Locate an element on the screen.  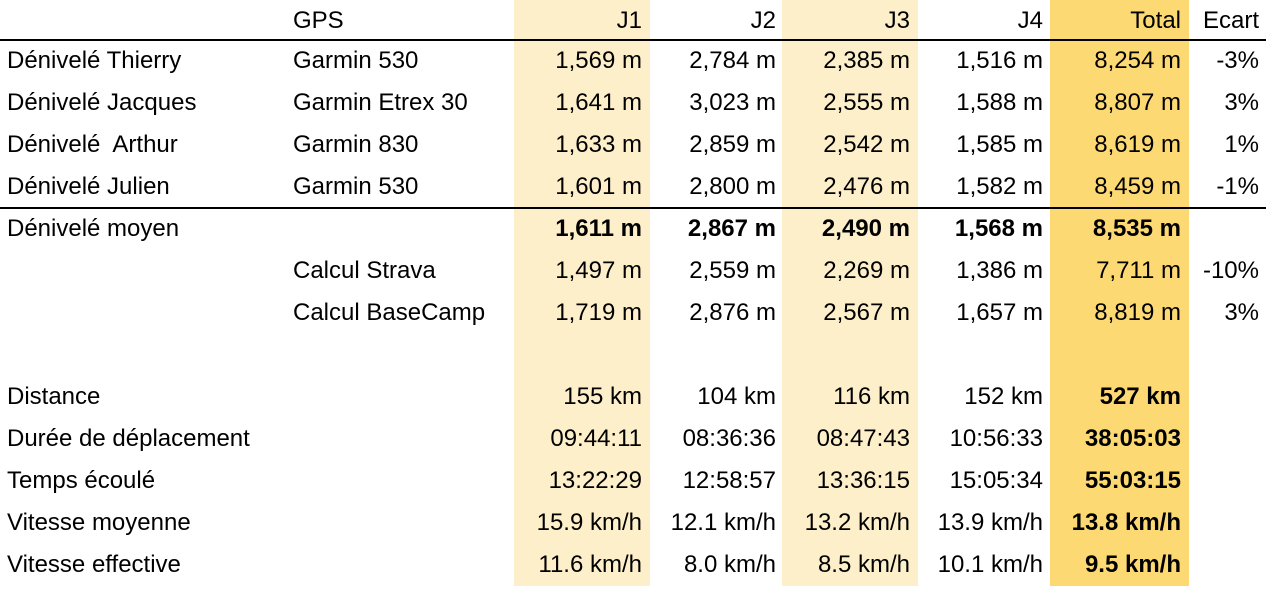
cell-j3: 2,555 m is located at coordinates (866, 102).